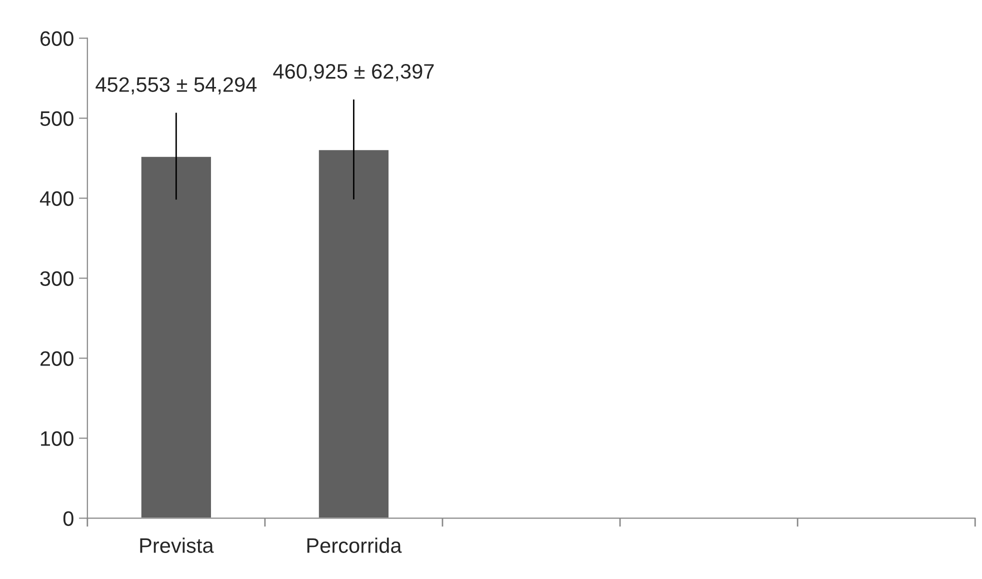 Image resolution: width=982 pixels, height=579 pixels. Describe the element at coordinates (353, 73) in the screenshot. I see `annotation: 460,925 ± 62,397` at that location.